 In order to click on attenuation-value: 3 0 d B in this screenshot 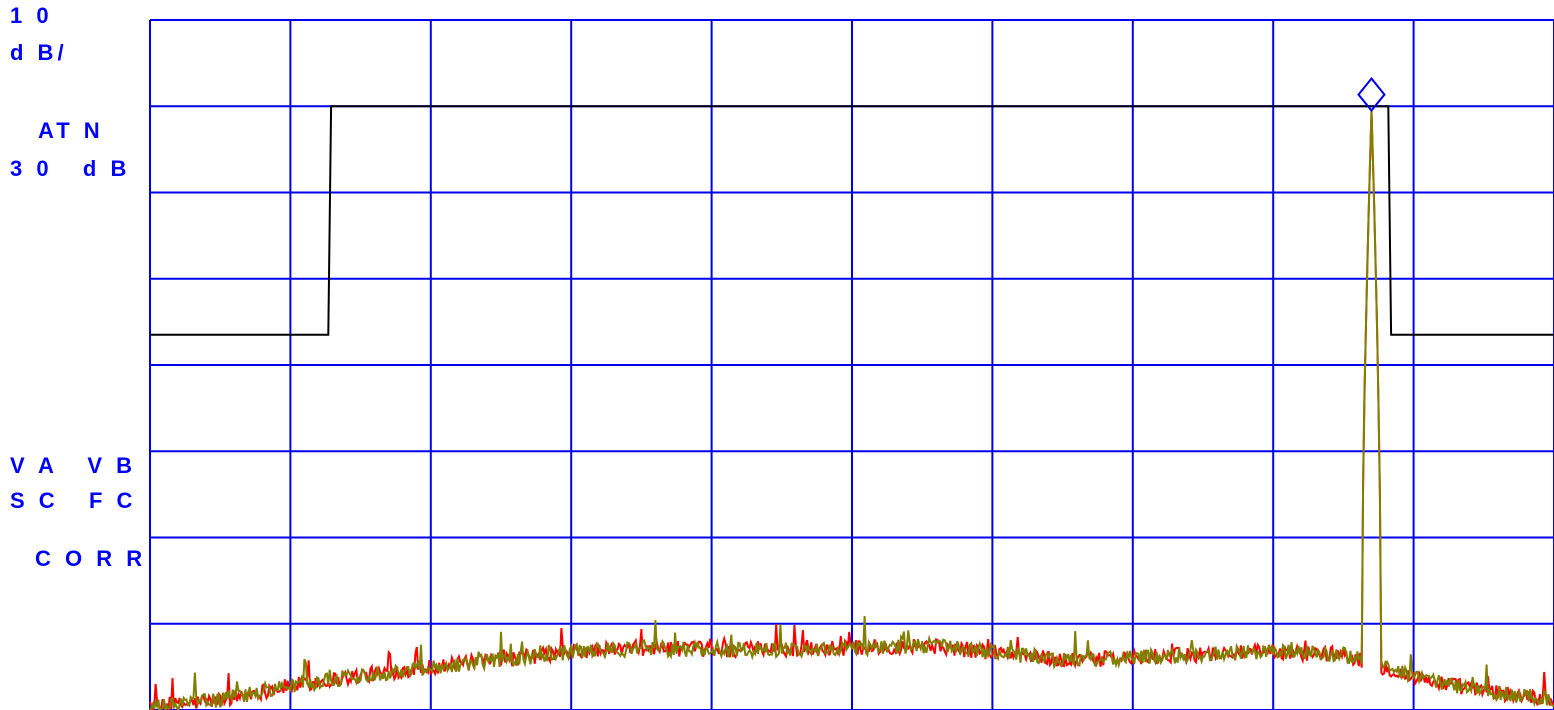, I will do `click(70, 168)`.